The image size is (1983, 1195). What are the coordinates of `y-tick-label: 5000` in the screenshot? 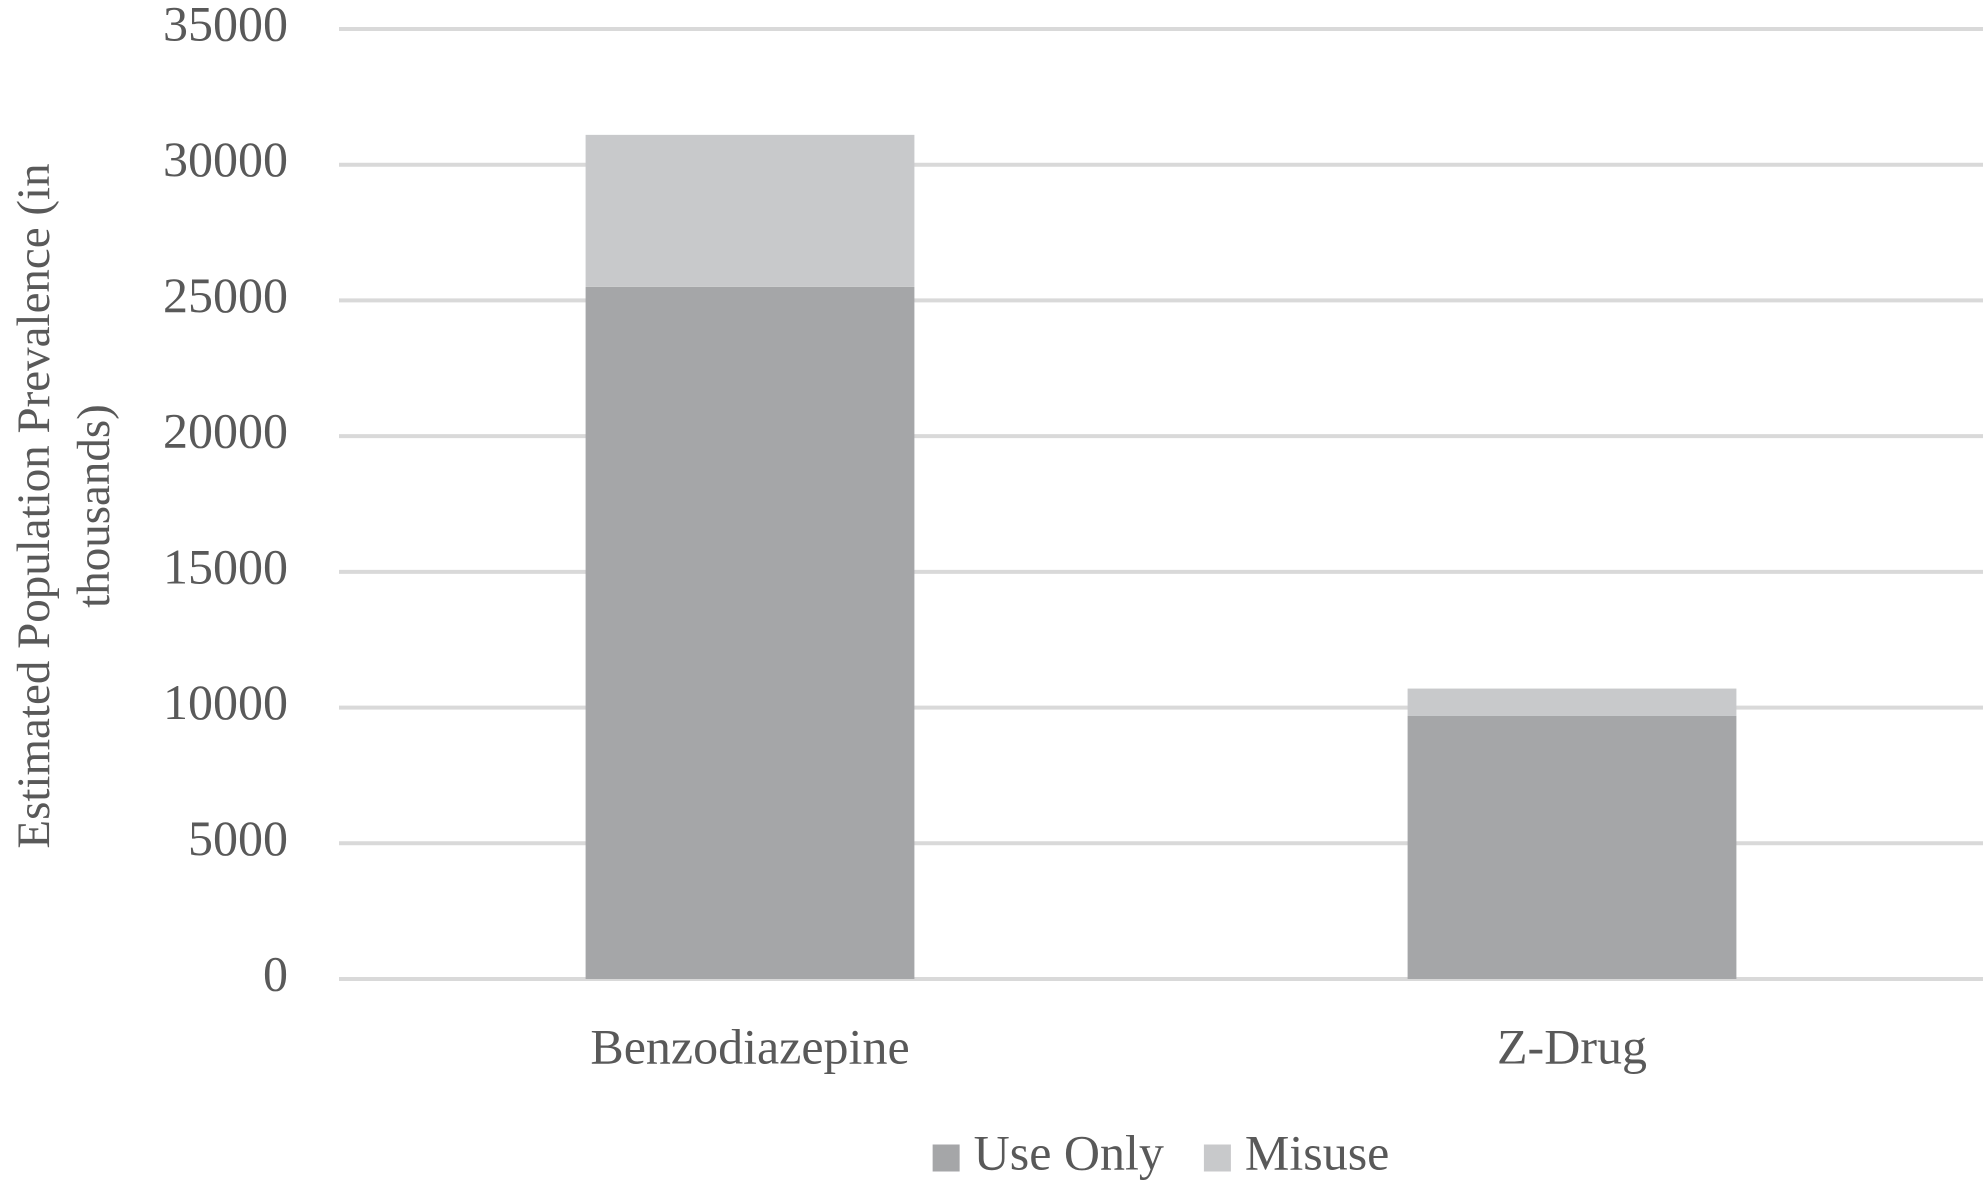 It's located at (238, 838).